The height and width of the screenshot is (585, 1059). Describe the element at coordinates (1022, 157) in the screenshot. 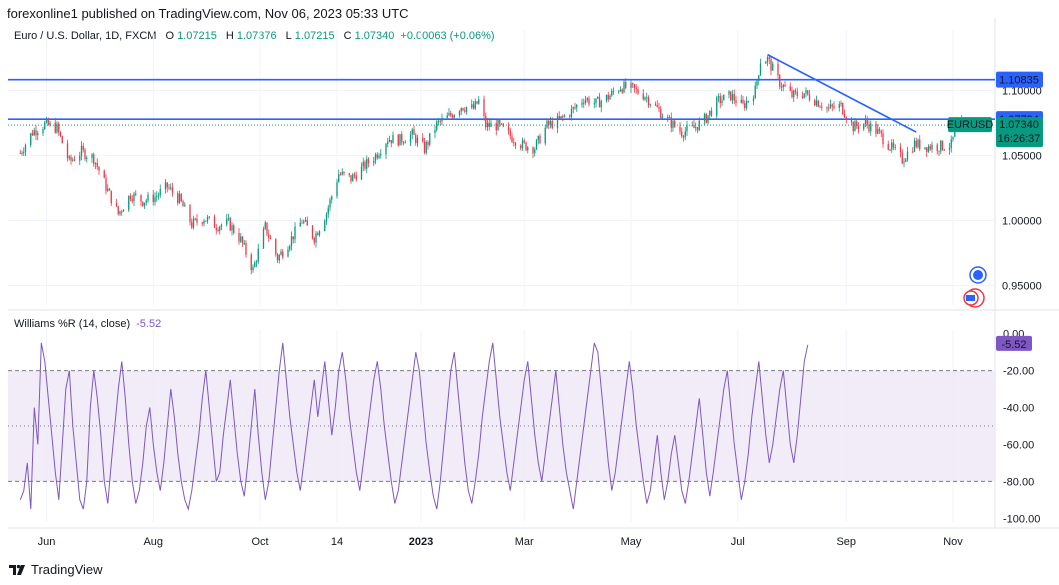

I see `price-tick-label: 1.05000` at that location.